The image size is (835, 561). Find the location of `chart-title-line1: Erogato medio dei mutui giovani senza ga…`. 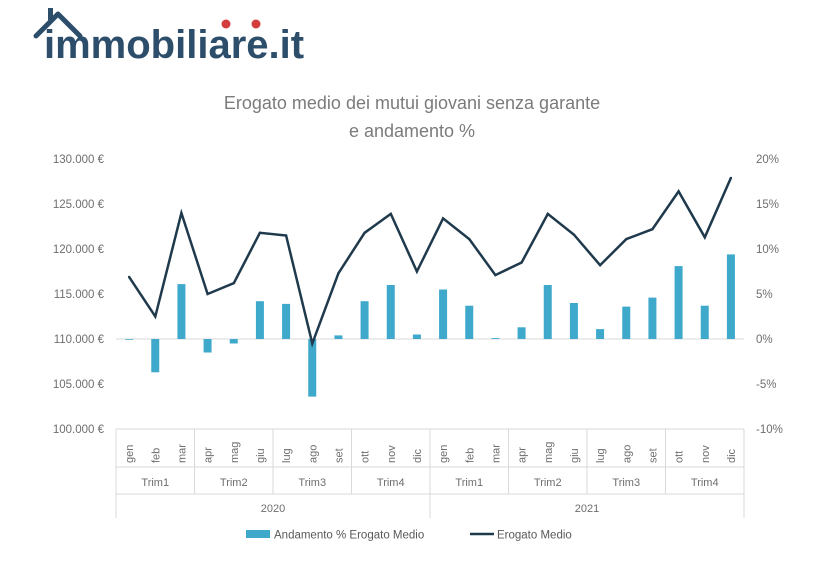

chart-title-line1: Erogato medio dei mutui giovani senza ga… is located at coordinates (412, 103).